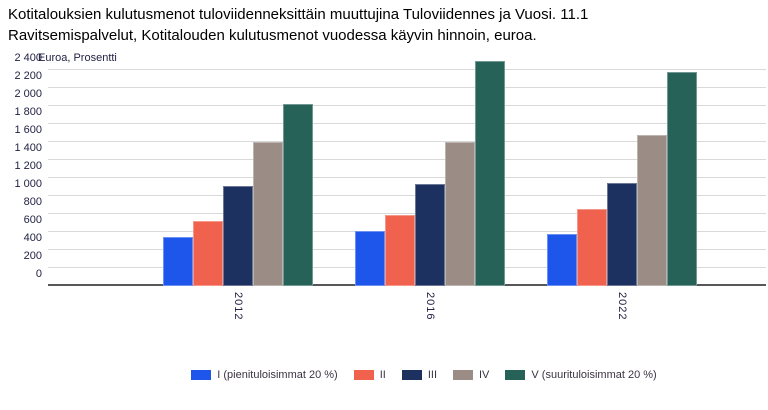 This screenshot has width=768, height=410. I want to click on x-tick-label: 2016, so click(430, 306).